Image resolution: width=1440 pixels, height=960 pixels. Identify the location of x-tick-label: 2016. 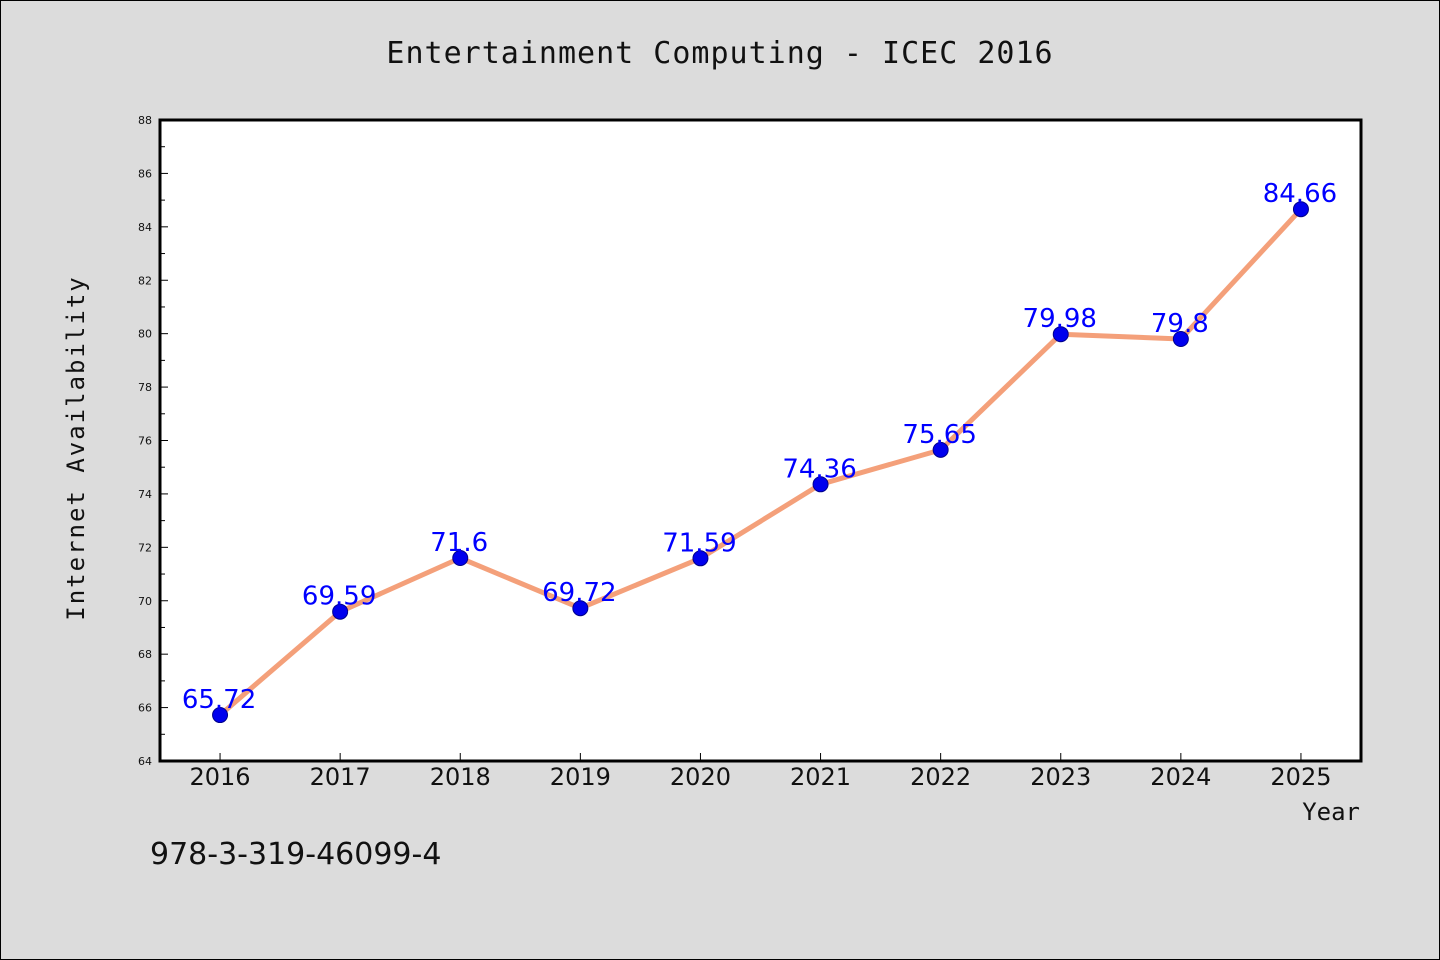
(220, 777).